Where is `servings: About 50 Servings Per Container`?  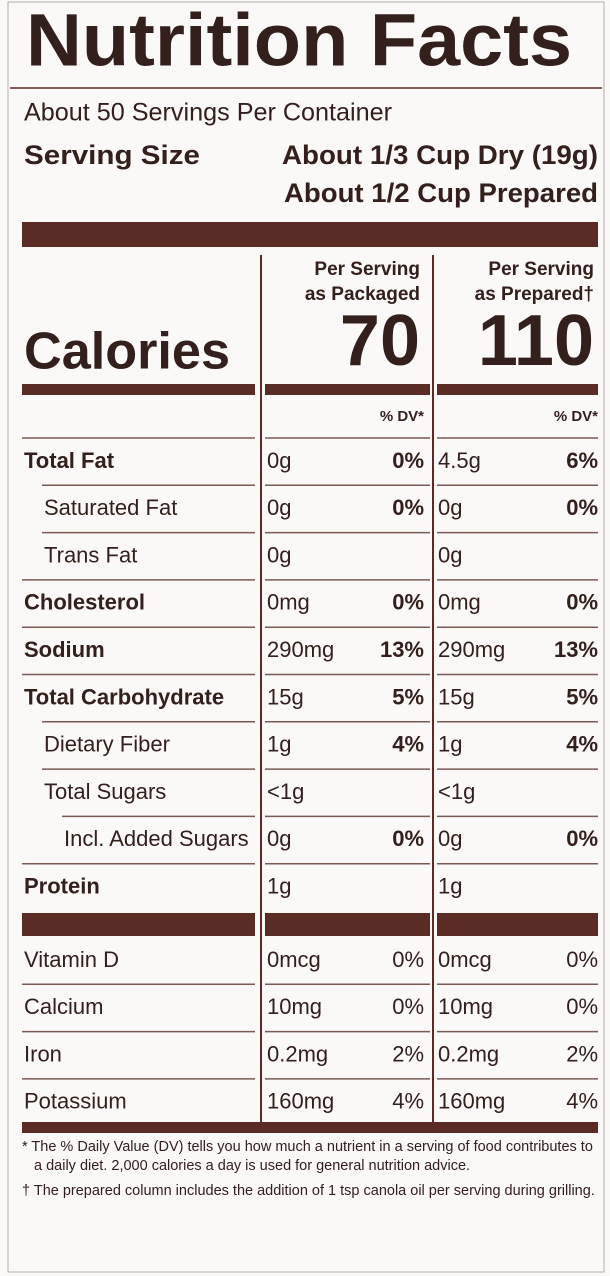
servings: About 50 Servings Per Container is located at coordinates (208, 113).